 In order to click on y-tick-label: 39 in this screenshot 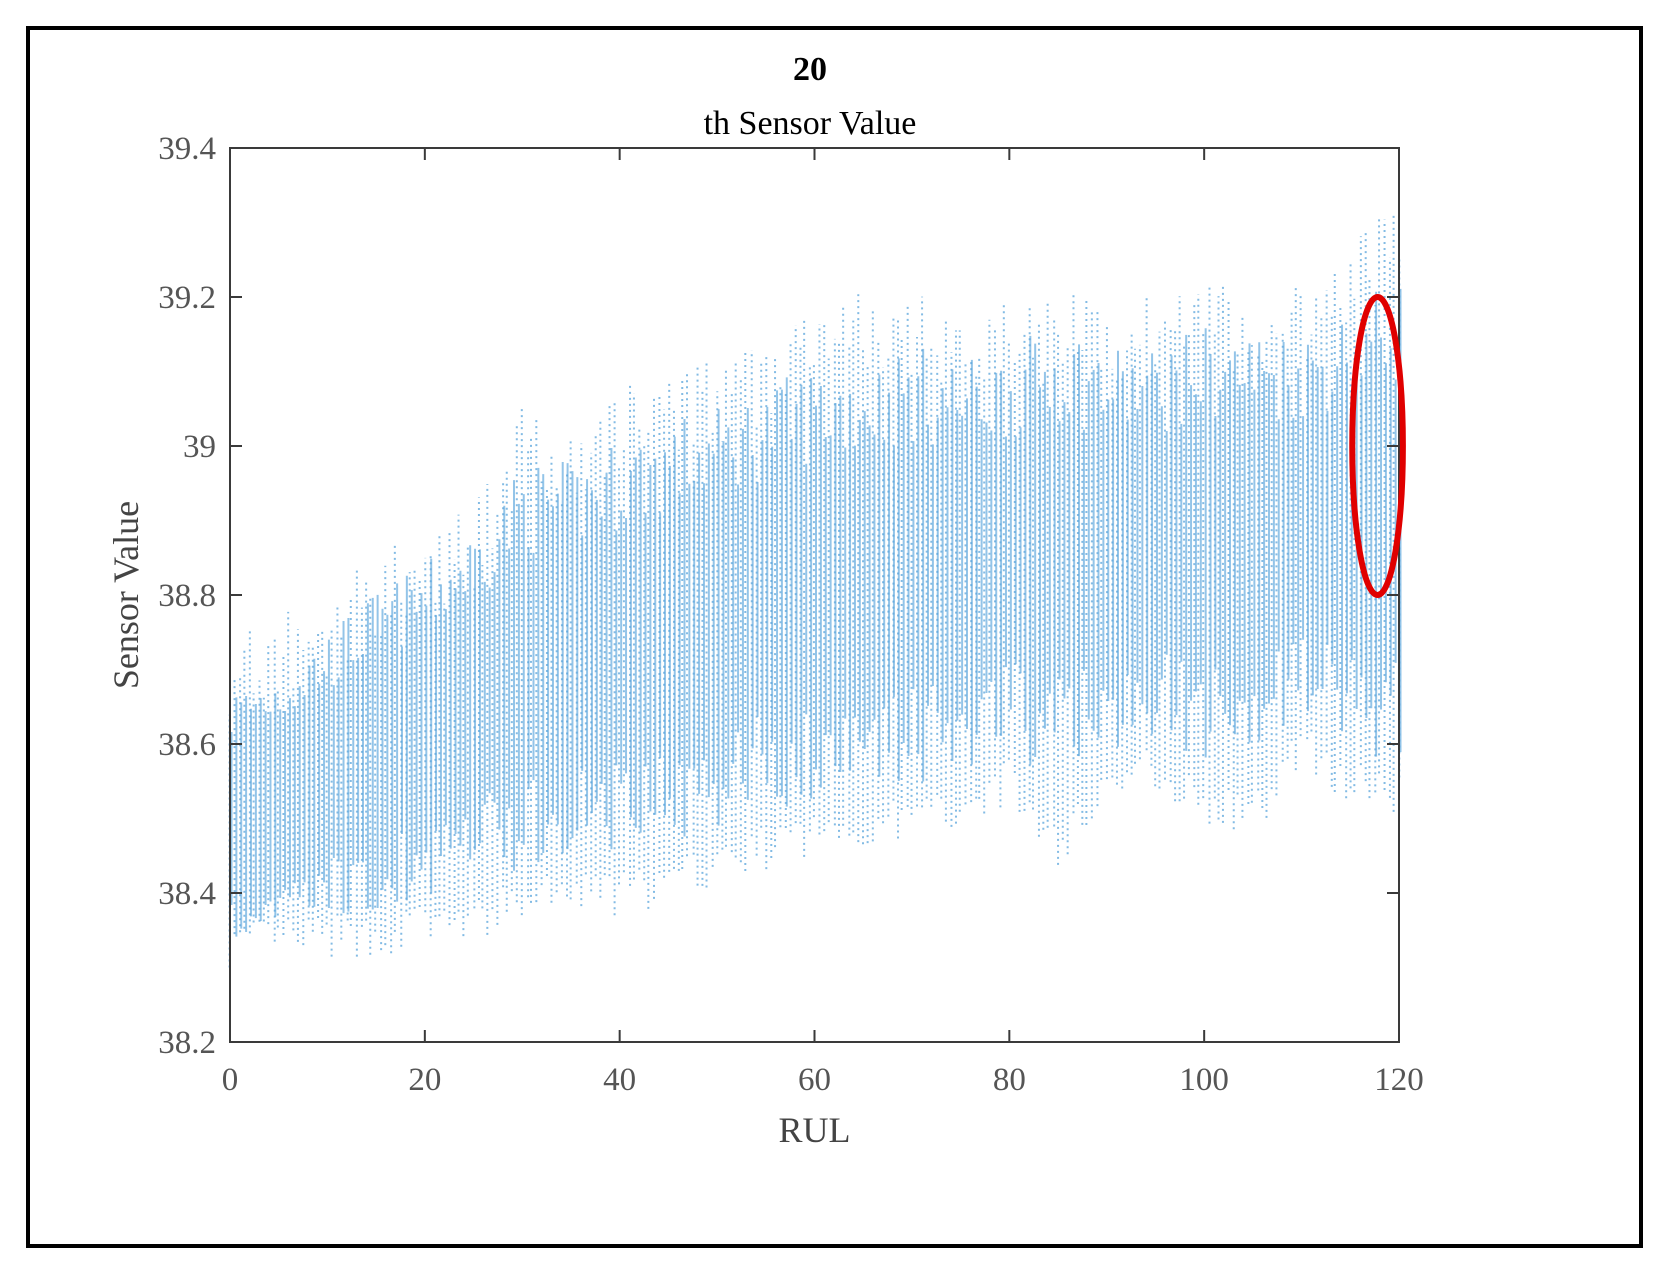, I will do `click(199, 447)`.